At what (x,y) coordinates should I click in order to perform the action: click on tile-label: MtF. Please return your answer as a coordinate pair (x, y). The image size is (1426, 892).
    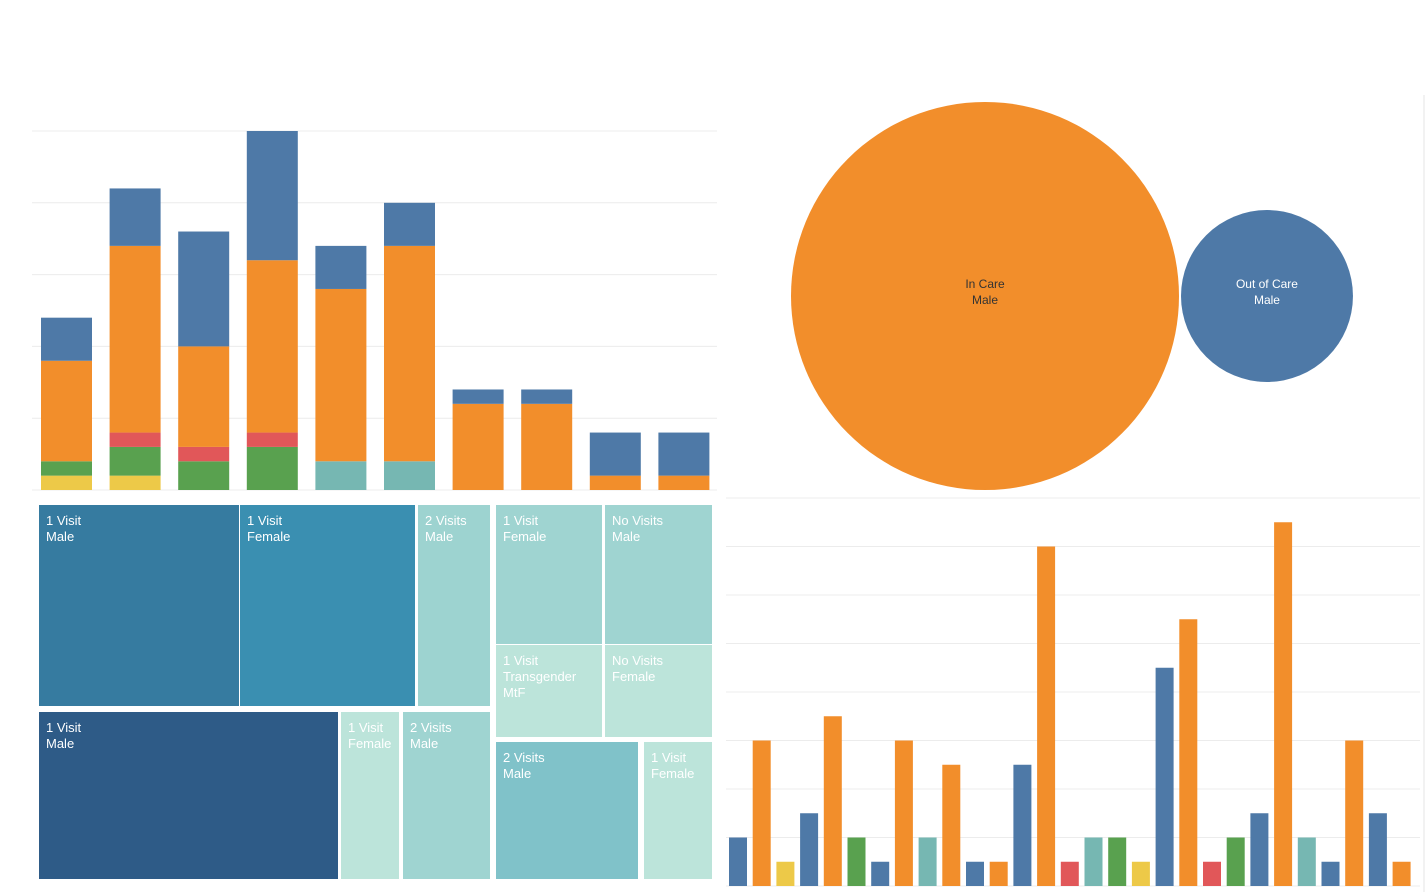
    Looking at the image, I should click on (514, 692).